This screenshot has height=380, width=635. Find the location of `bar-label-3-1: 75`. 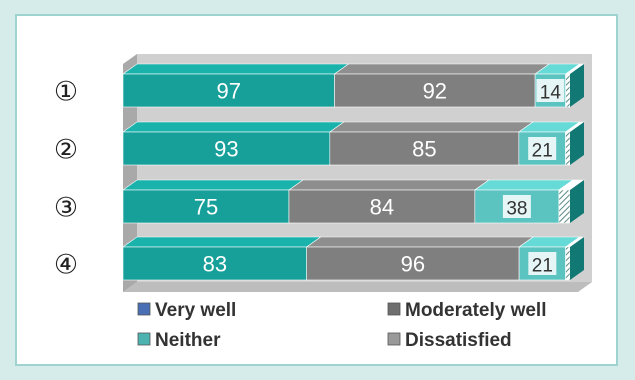

bar-label-3-1: 75 is located at coordinates (206, 207).